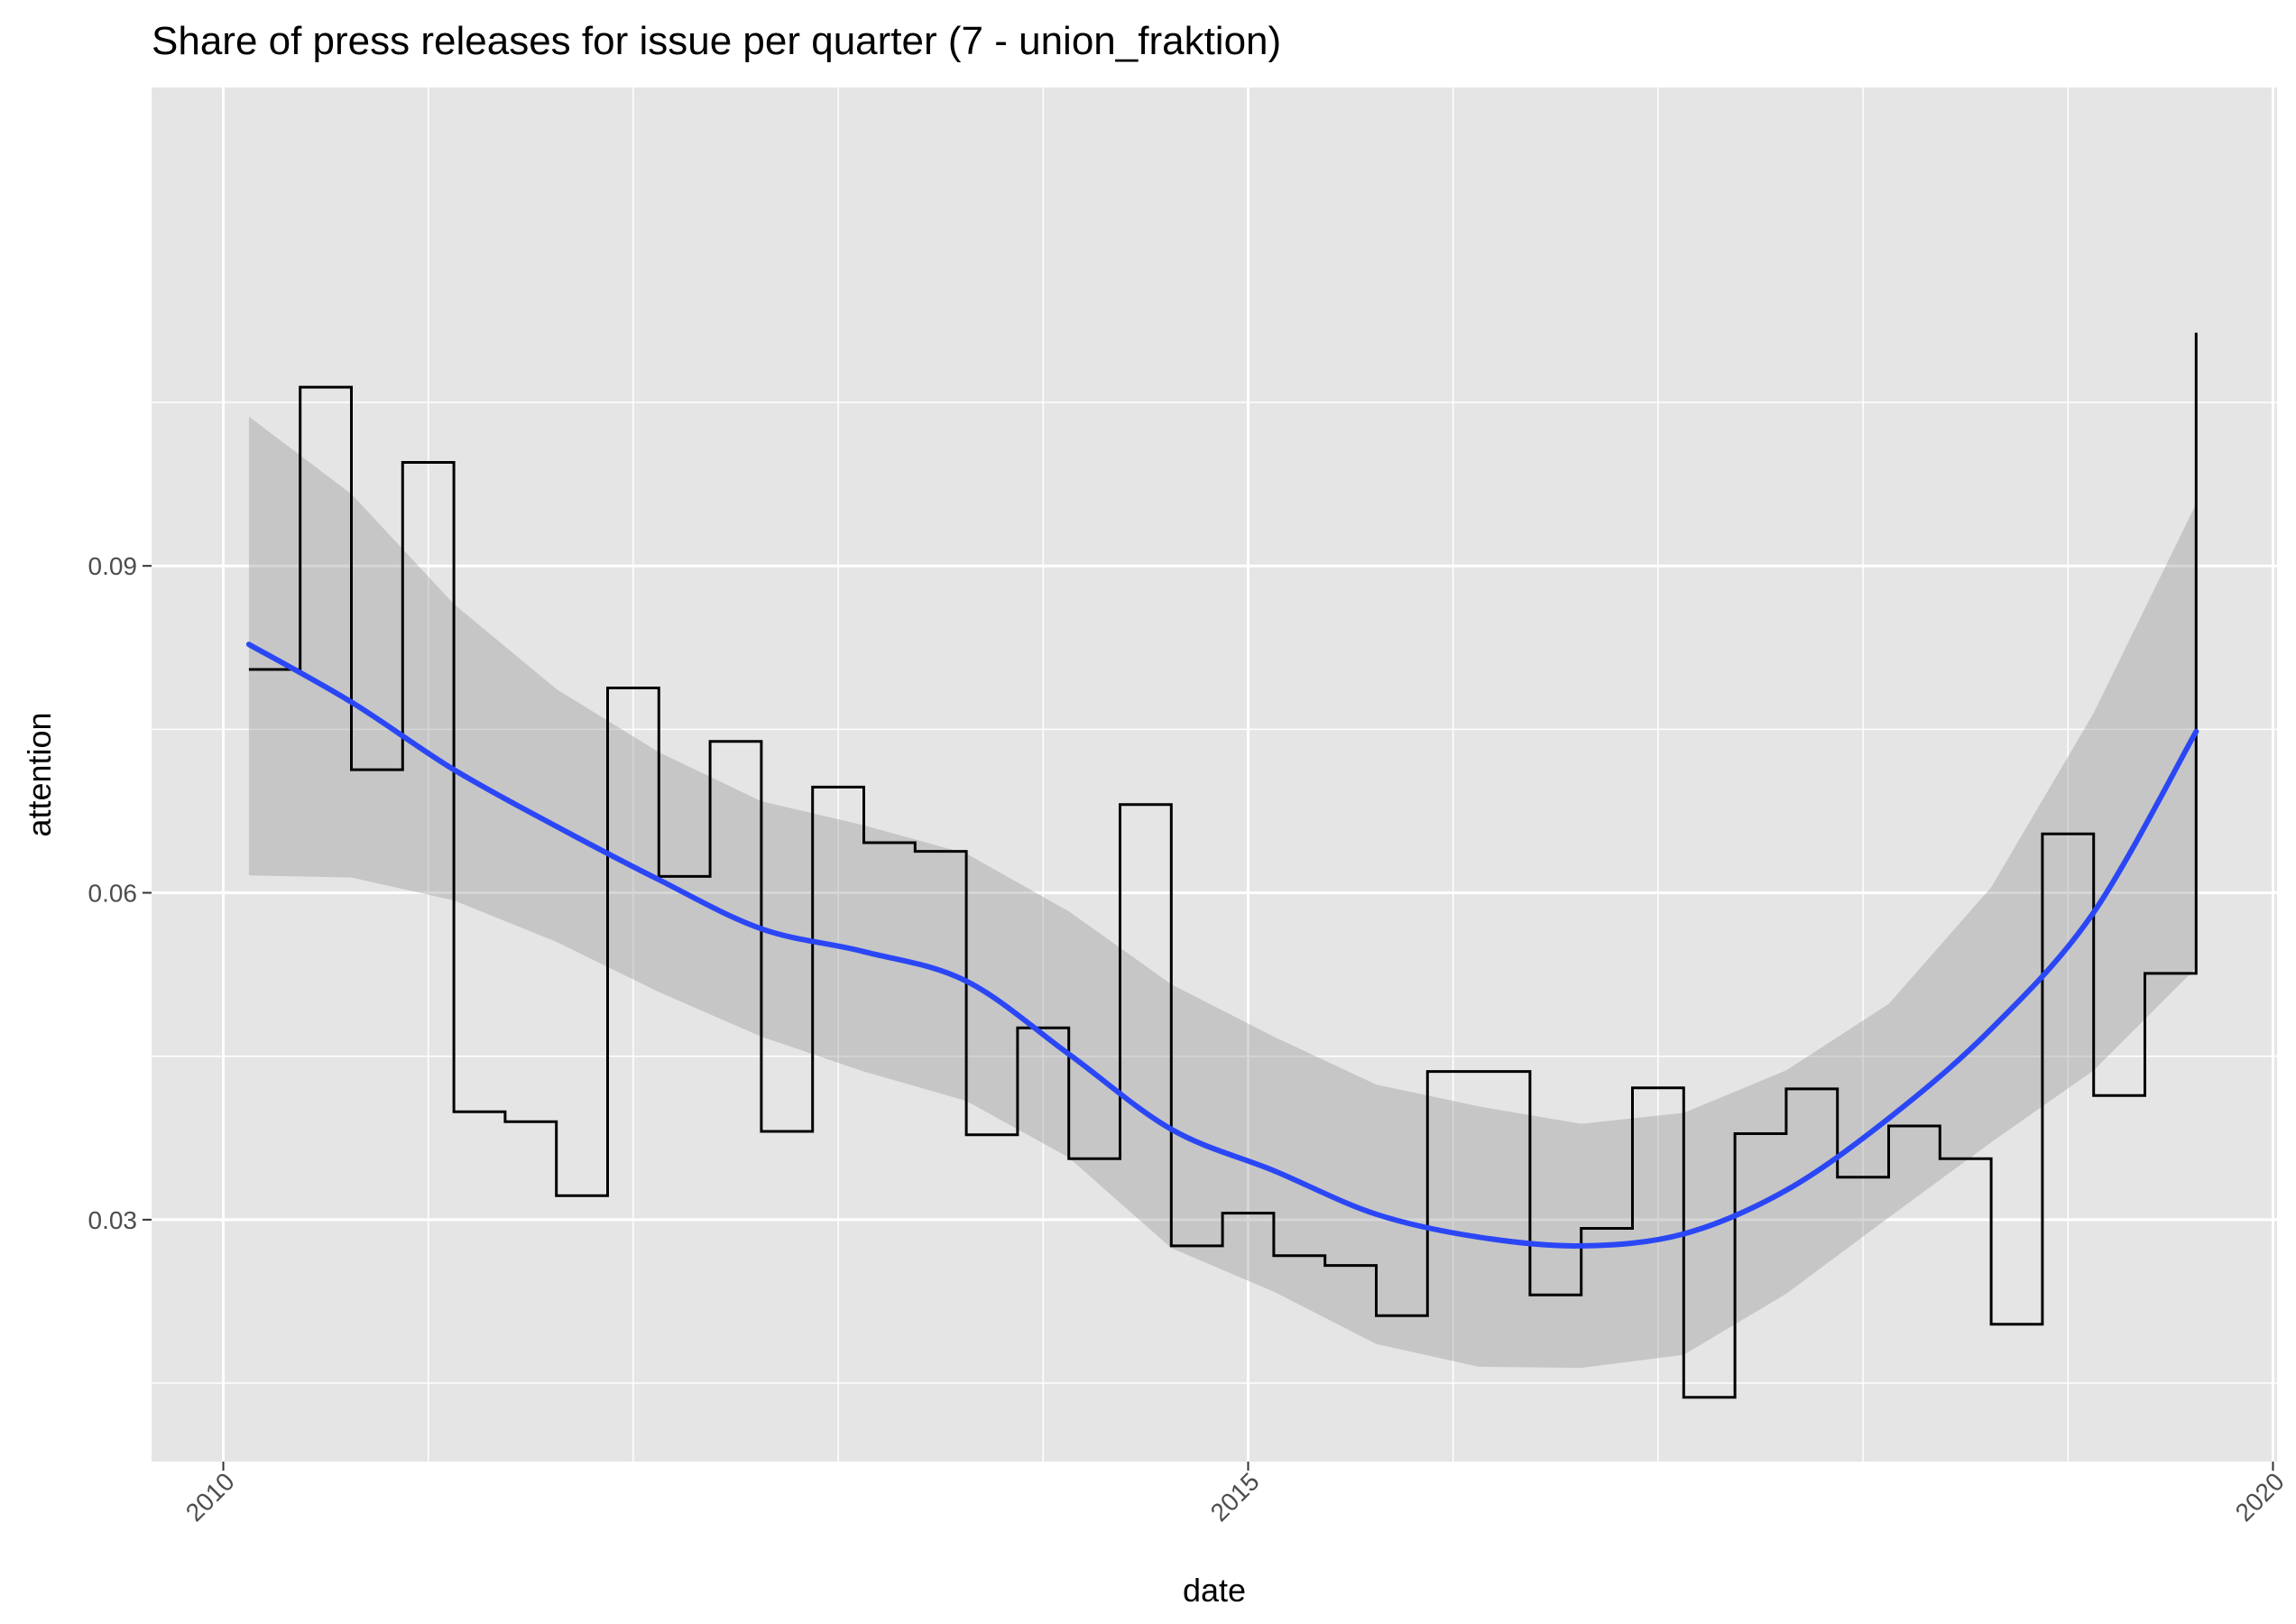 The image size is (2296, 1624). I want to click on x-tick-label: 2010, so click(210, 1497).